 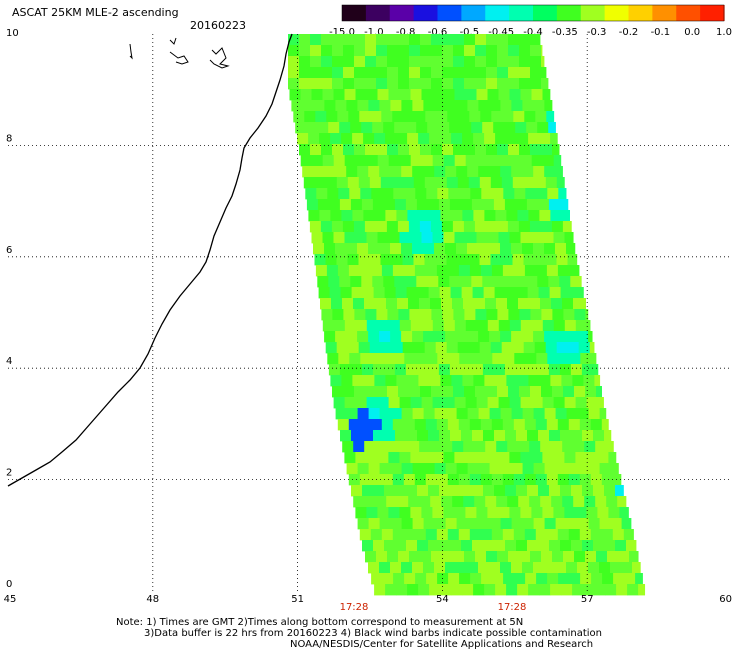 What do you see at coordinates (95, 12) in the screenshot?
I see `map-title: ASCAT 25KM MLE-2 ascending` at bounding box center [95, 12].